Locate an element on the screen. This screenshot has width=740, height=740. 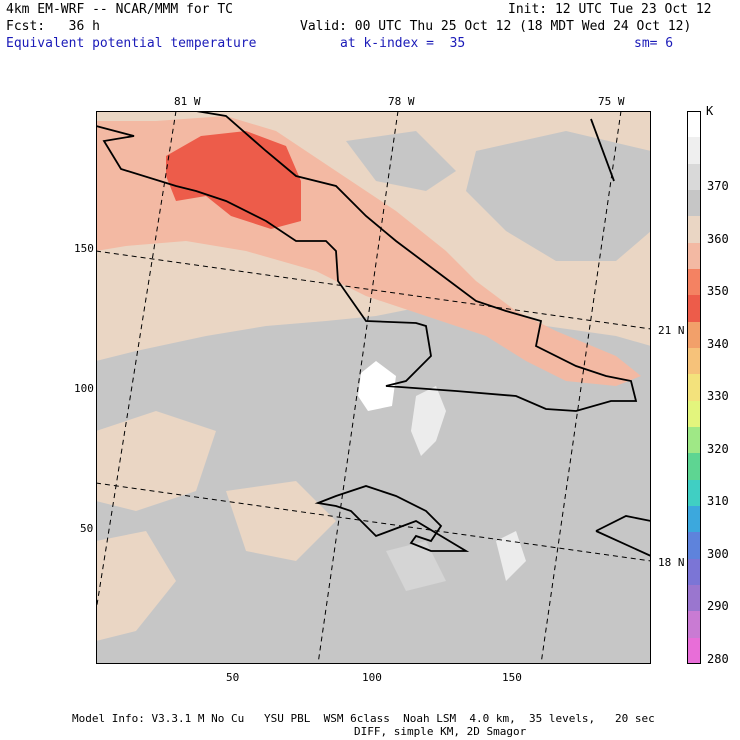
legend-level-label: 330 is located at coordinates (718, 396).